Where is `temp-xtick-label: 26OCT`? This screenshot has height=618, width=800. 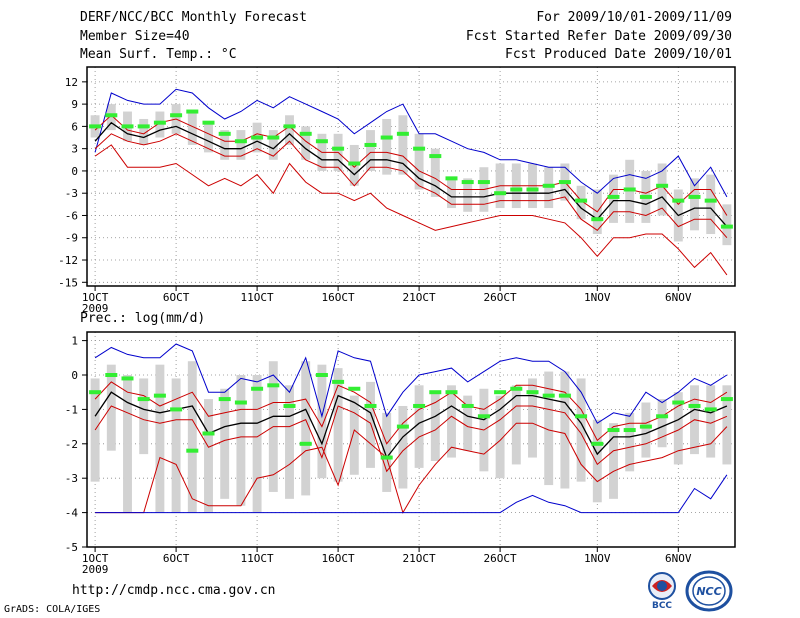
temp-xtick-label: 26OCT is located at coordinates (500, 297).